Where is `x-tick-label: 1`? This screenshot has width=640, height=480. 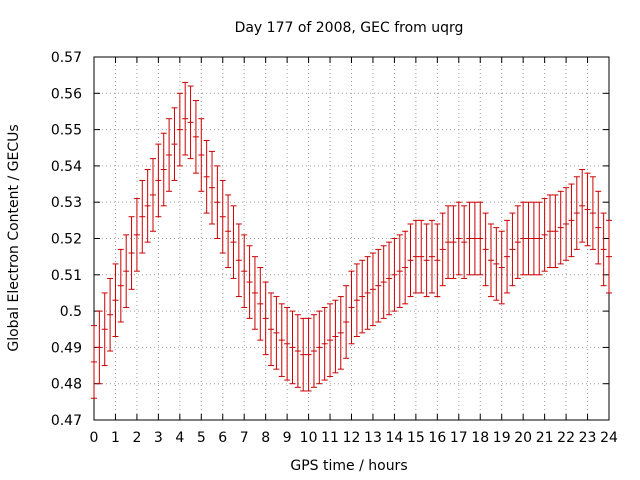
x-tick-label: 1 is located at coordinates (115, 438).